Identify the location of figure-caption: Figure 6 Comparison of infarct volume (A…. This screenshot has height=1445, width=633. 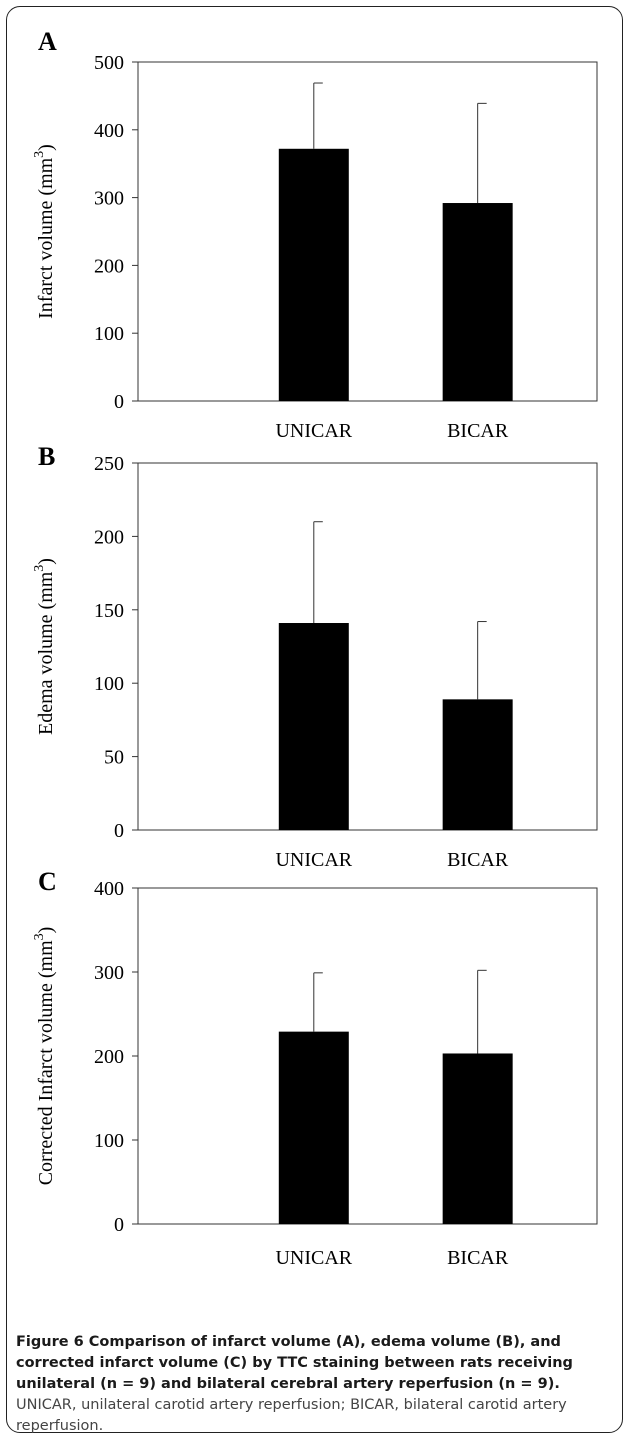
(316, 1384).